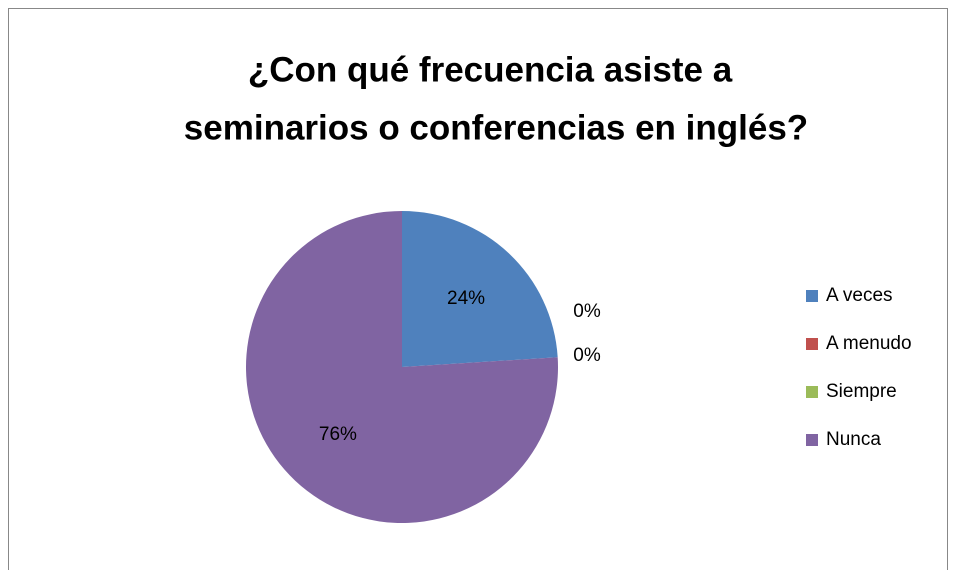 The width and height of the screenshot is (957, 570). I want to click on chart-title: seminarios o conferencias en inglés?, so click(496, 127).